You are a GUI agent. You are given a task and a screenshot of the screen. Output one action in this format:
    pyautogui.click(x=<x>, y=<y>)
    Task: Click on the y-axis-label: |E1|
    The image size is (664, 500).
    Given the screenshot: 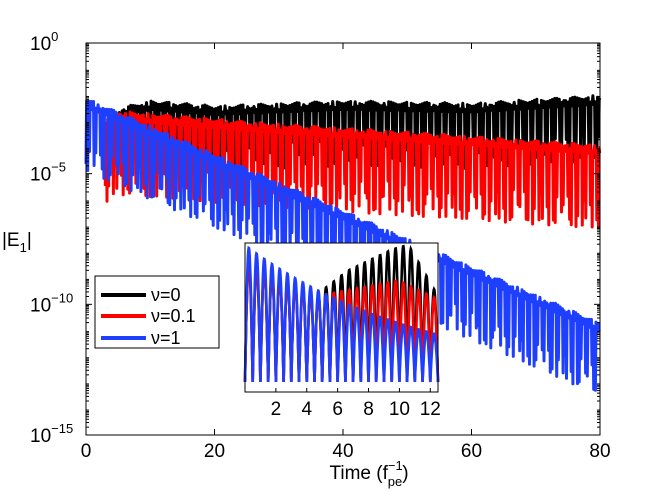 What is the action you would take?
    pyautogui.click(x=17, y=242)
    